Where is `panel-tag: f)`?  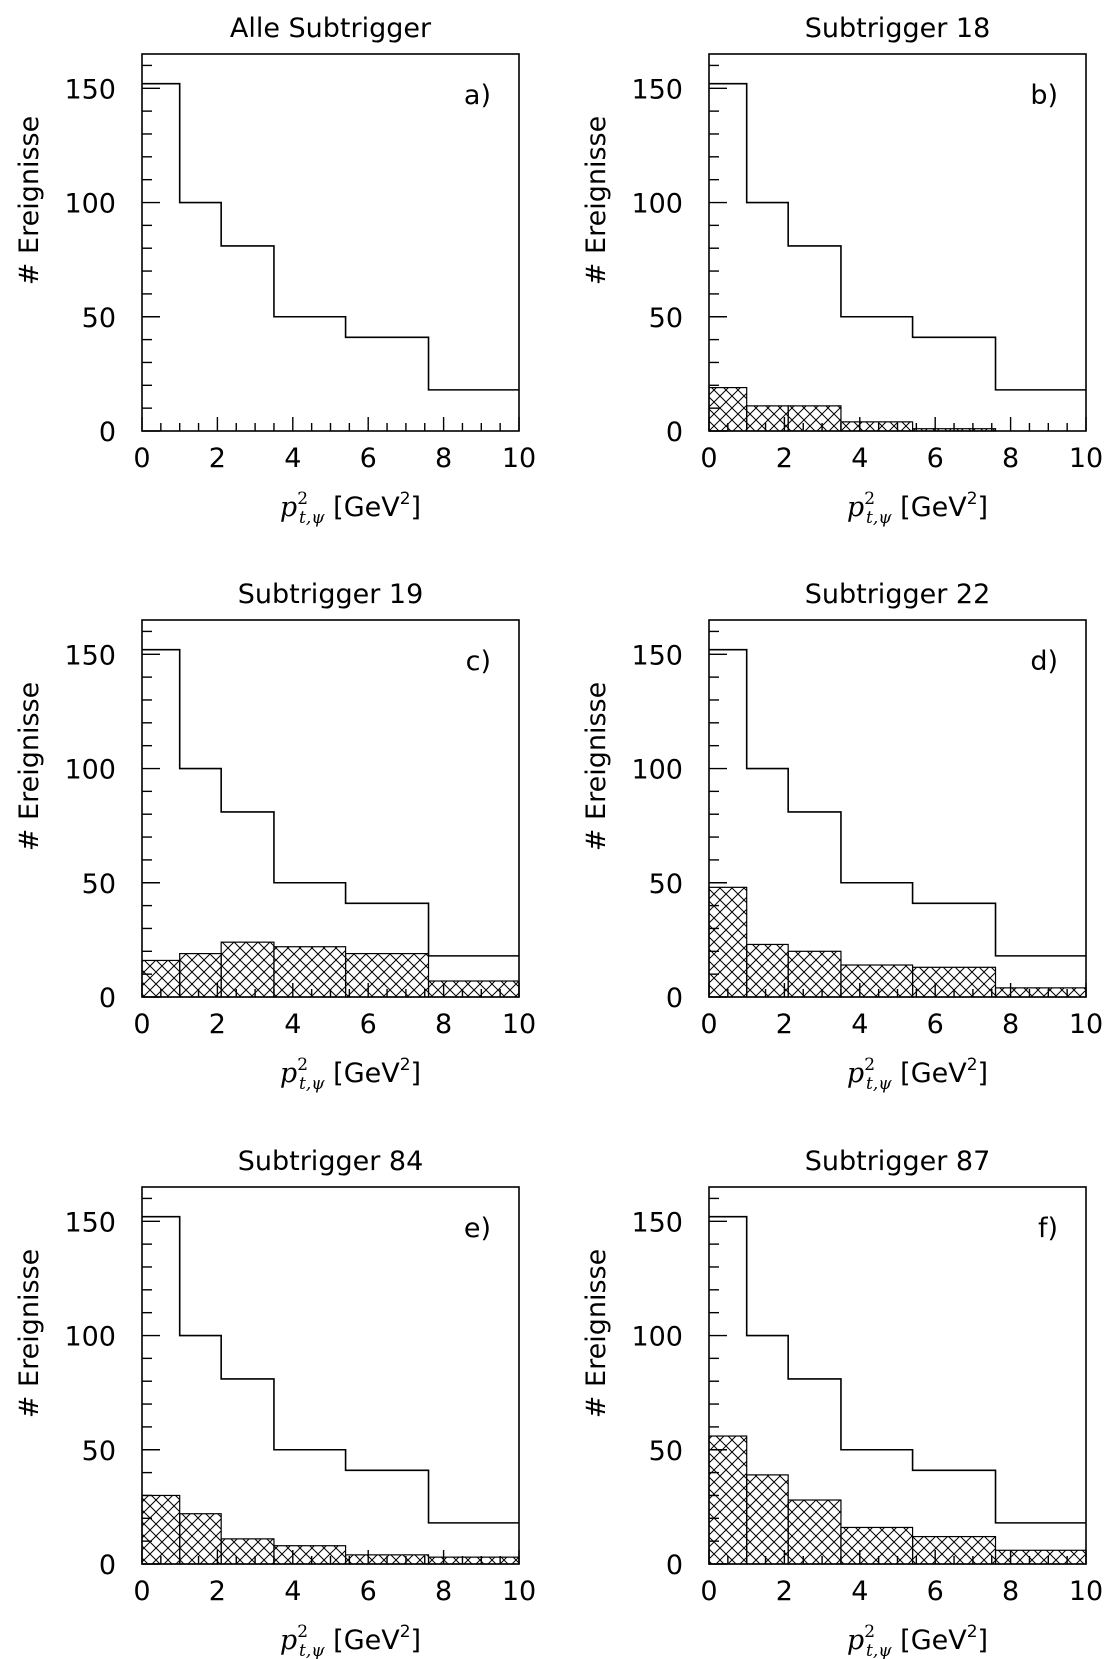
panel-tag: f) is located at coordinates (1048, 1228).